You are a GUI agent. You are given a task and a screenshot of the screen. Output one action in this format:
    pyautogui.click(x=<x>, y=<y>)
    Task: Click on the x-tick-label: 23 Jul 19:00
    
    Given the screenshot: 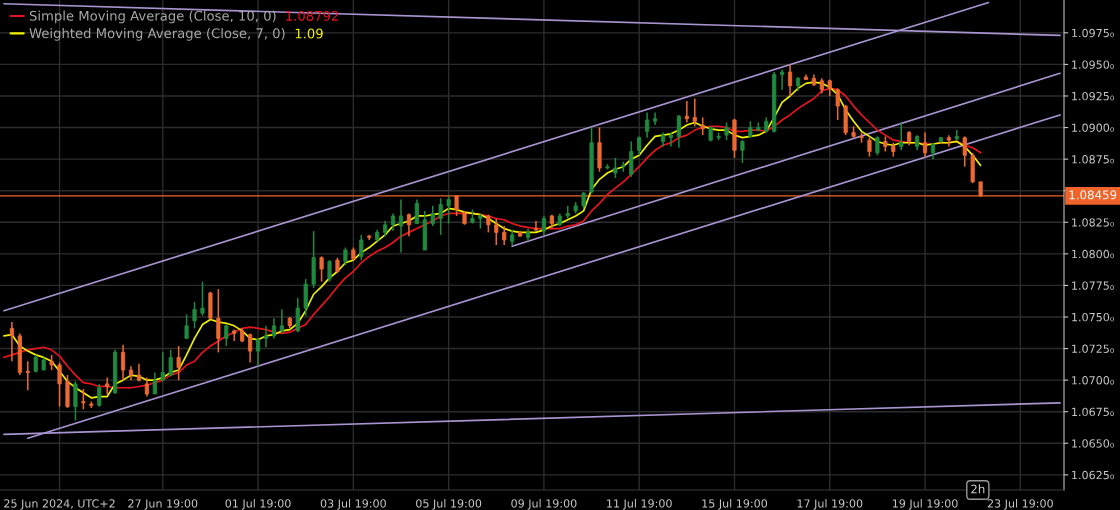 What is the action you would take?
    pyautogui.click(x=1020, y=504)
    